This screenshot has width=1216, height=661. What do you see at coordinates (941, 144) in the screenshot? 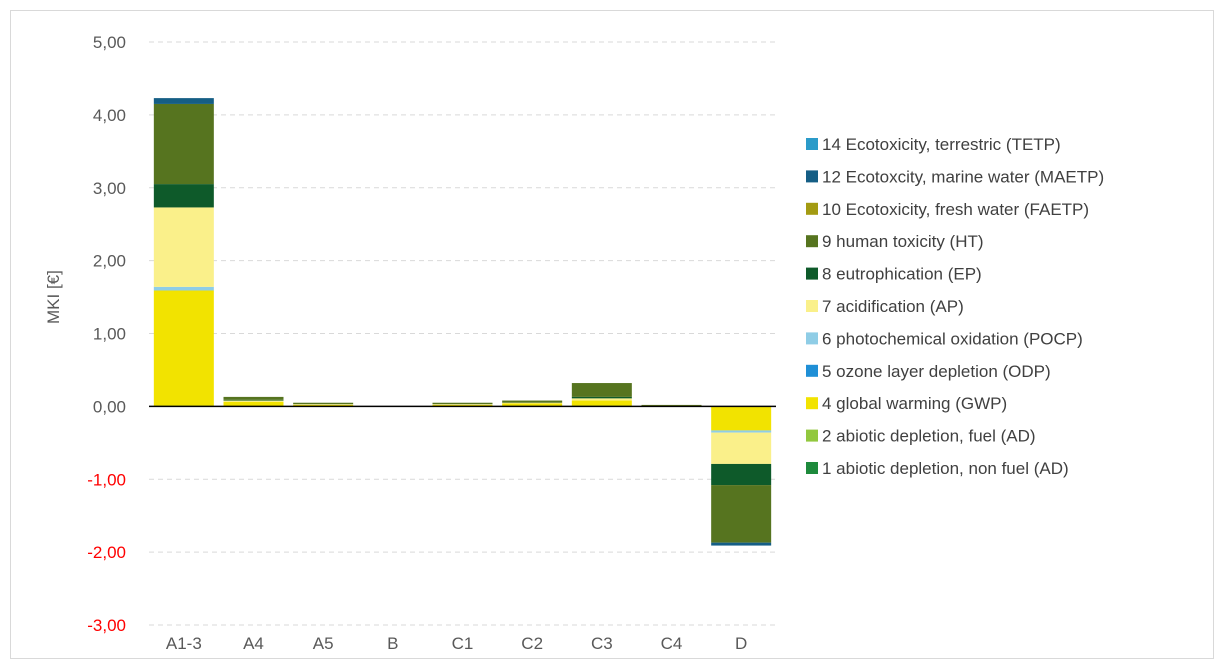
I see `legend-label: 14 Ecotoxicity, terrestric (TETP)` at bounding box center [941, 144].